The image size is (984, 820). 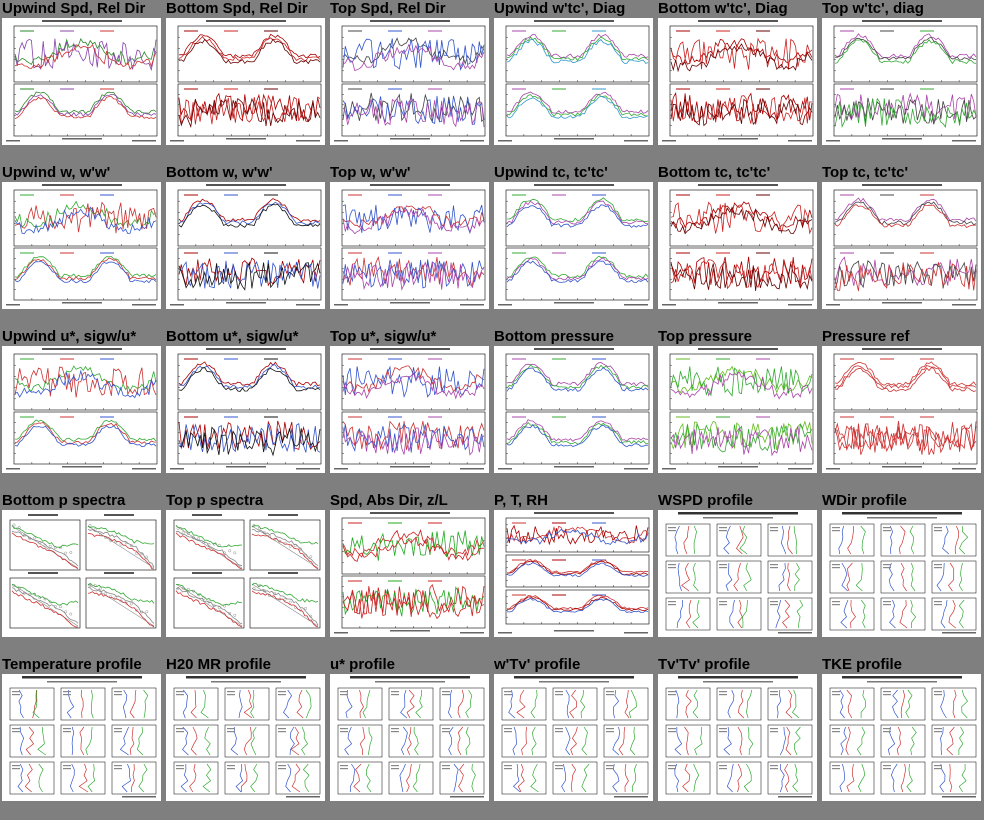 What do you see at coordinates (370, 172) in the screenshot?
I see `plot-title: Top w, w'w'` at bounding box center [370, 172].